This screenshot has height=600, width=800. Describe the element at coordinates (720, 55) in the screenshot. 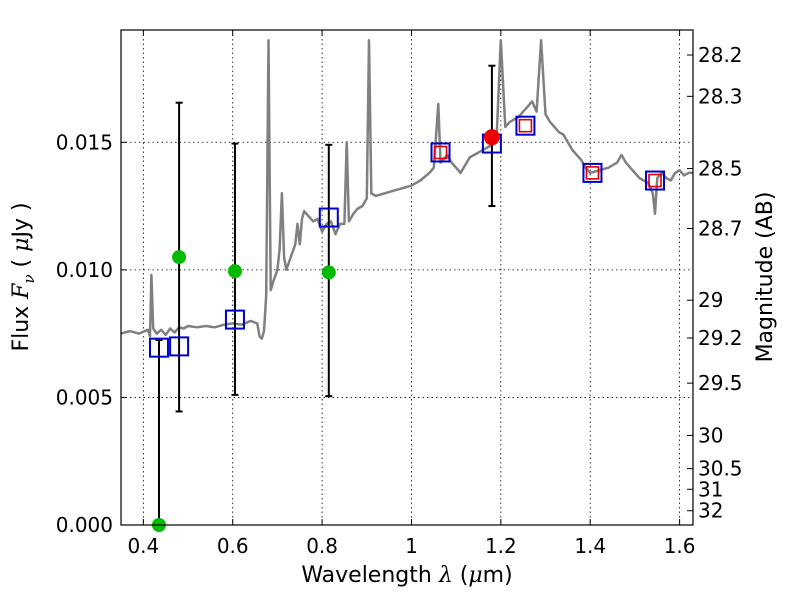

I see `right-tick-label: 28.2` at that location.